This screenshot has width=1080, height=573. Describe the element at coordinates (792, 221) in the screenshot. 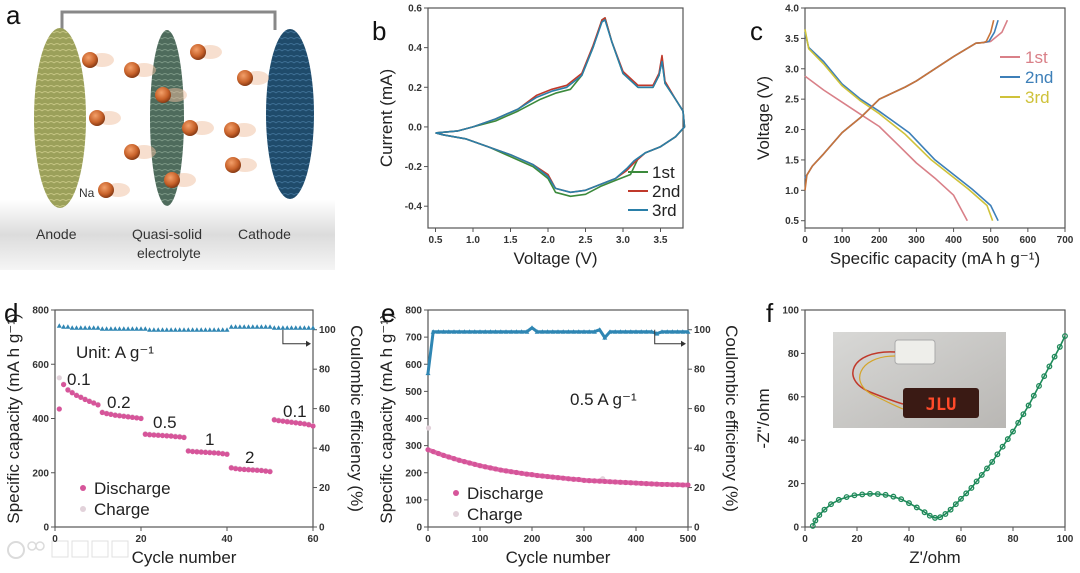

I see `y-tick-label: 0.5` at that location.